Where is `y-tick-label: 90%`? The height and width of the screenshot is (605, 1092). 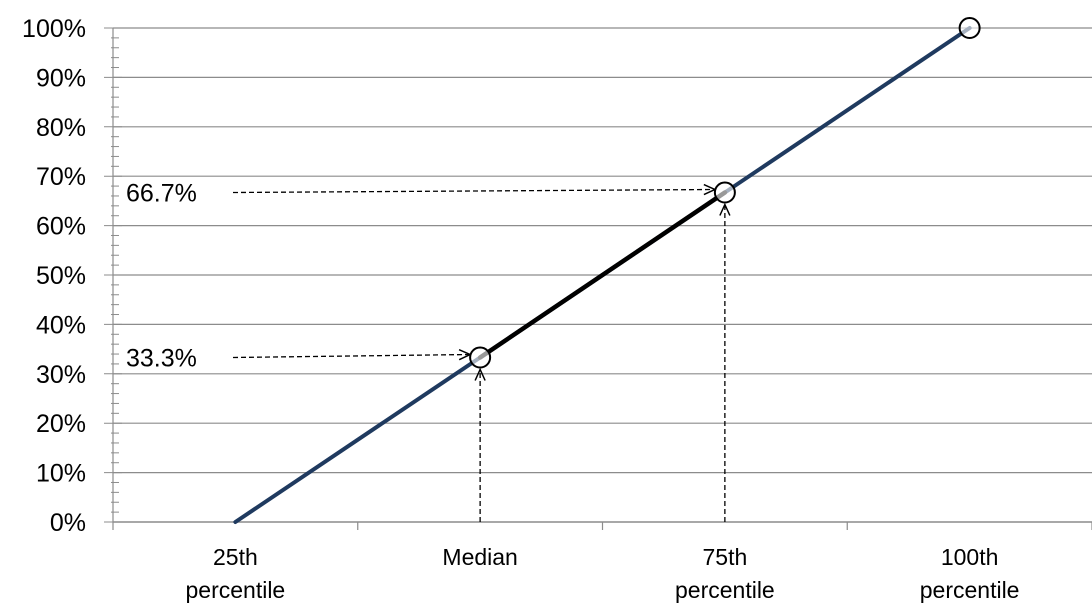 y-tick-label: 90% is located at coordinates (61, 78).